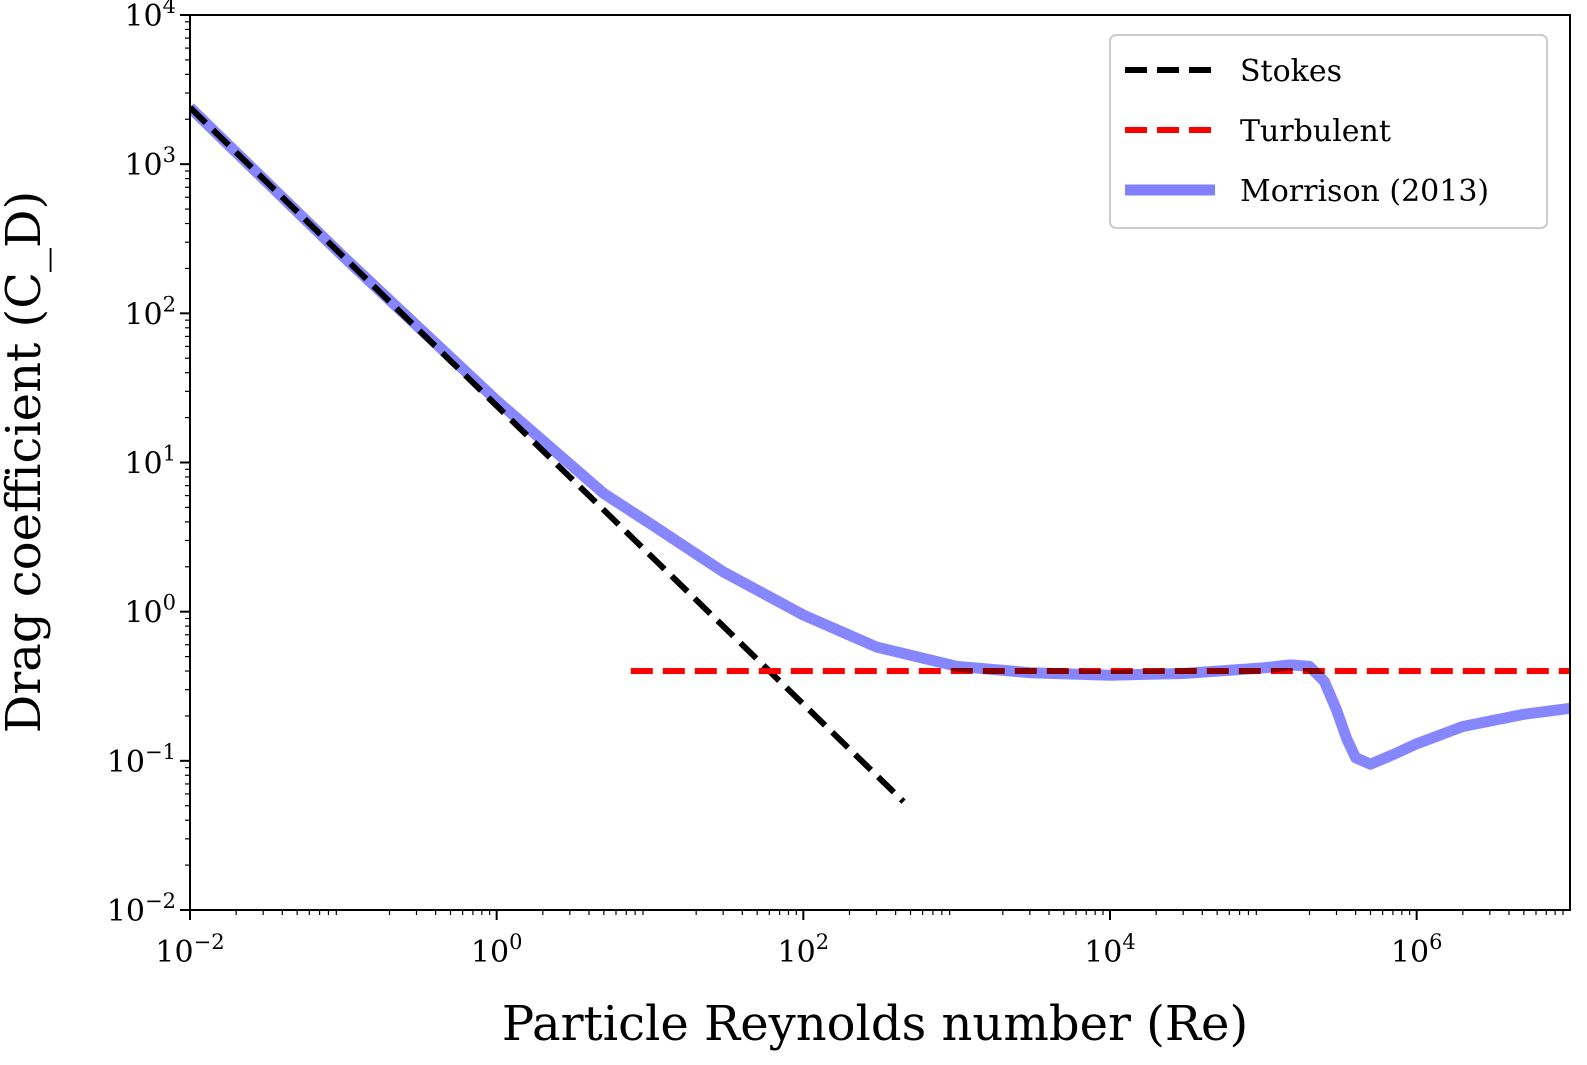  What do you see at coordinates (141, 760) in the screenshot?
I see `y-tick-label: 10⁻¹` at bounding box center [141, 760].